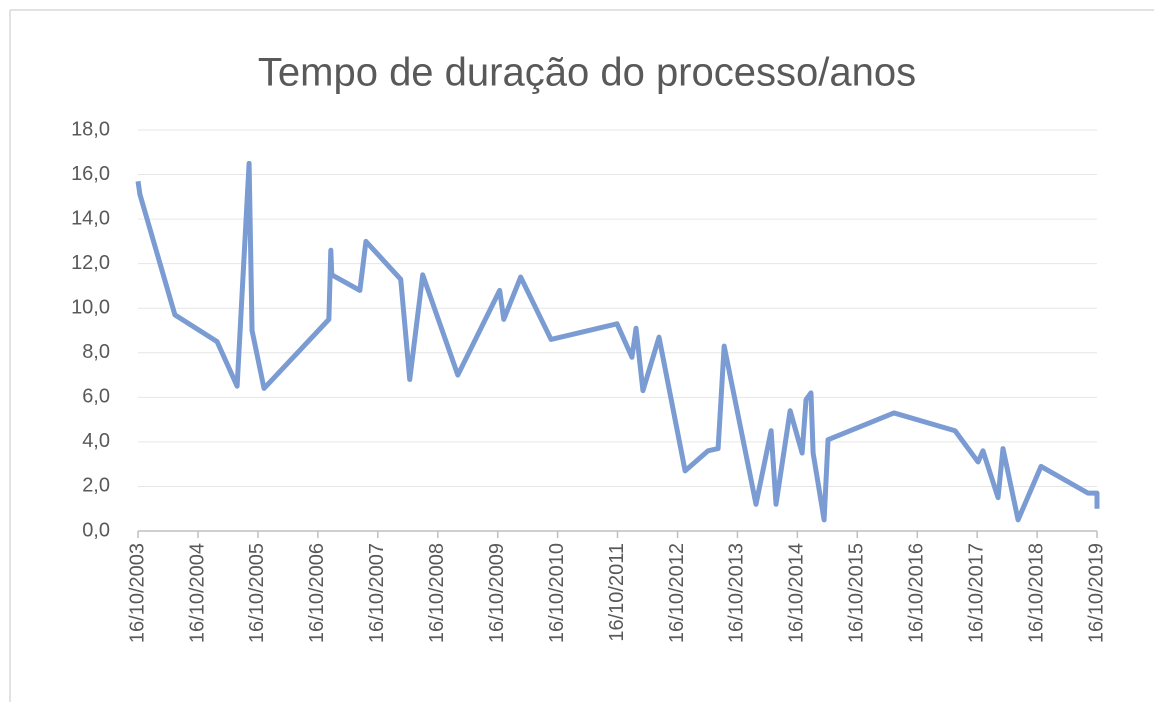 Image resolution: width=1154 pixels, height=702 pixels. Describe the element at coordinates (96, 397) in the screenshot. I see `y-tick-label: 6,0` at that location.